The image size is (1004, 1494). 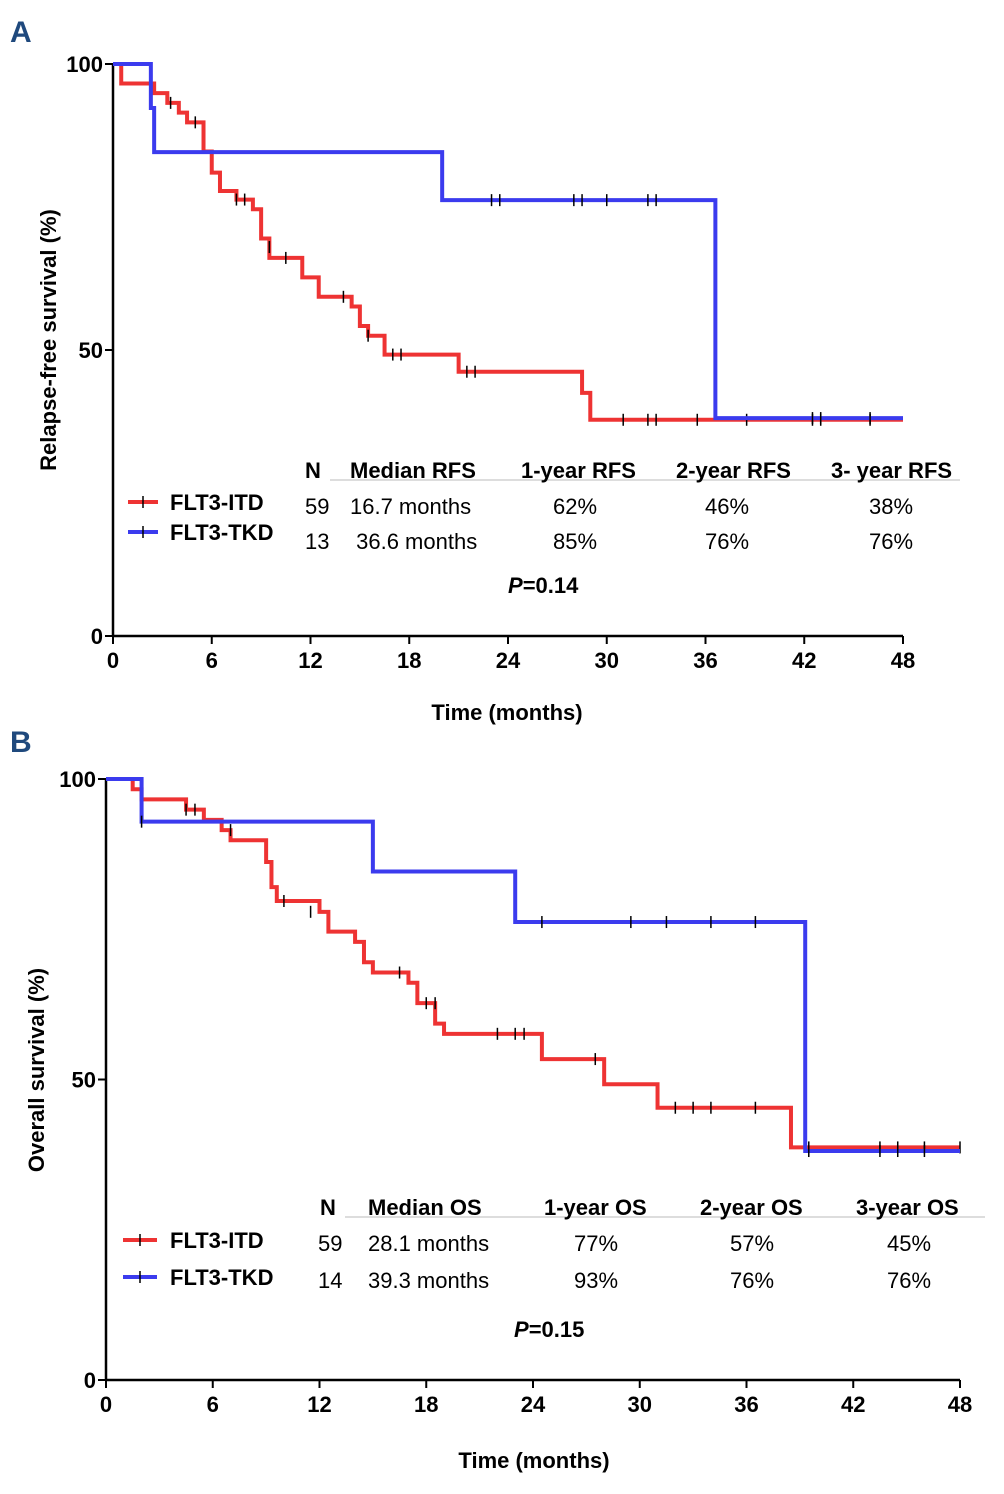 What do you see at coordinates (409, 660) in the screenshot?
I see `panel-a-x-tick-label: 18` at bounding box center [409, 660].